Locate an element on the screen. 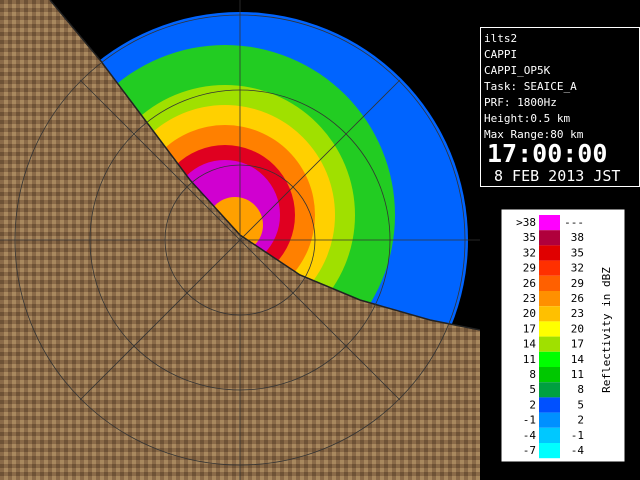  station: ilts2 is located at coordinates (500, 38).